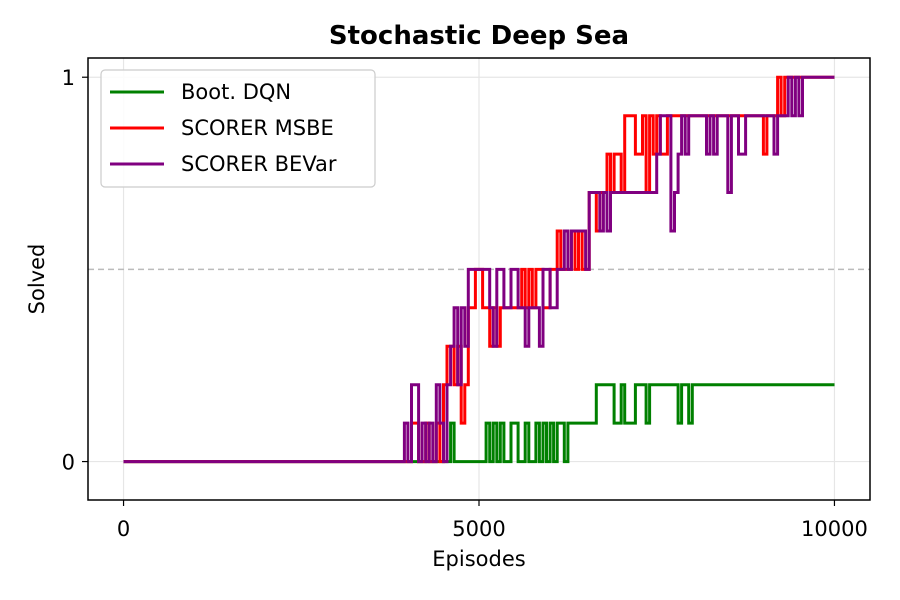 This screenshot has width=900, height=600. I want to click on chart-title: Stochastic Deep Sea, so click(479, 36).